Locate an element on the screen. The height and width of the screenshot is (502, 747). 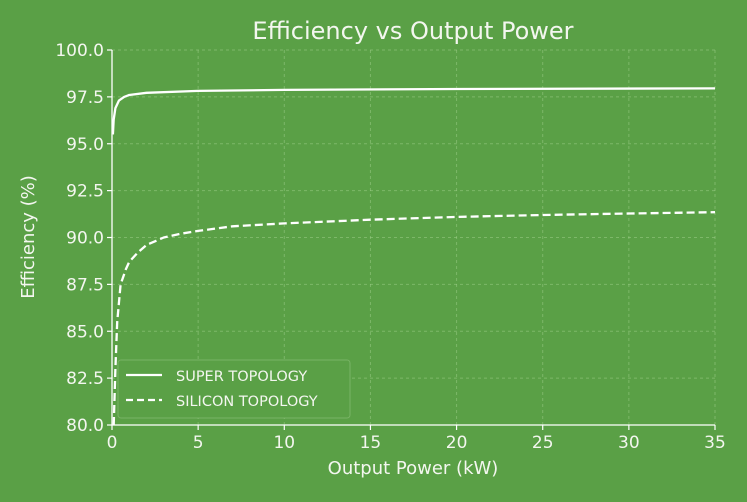
x-tick-label: 5 is located at coordinates (198, 443).